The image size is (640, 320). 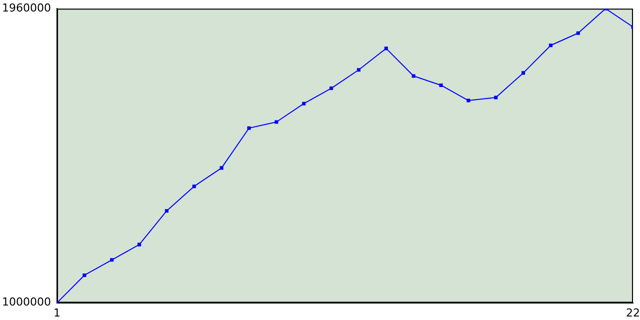 What do you see at coordinates (26, 302) in the screenshot?
I see `y-tick-label: 1000000` at bounding box center [26, 302].